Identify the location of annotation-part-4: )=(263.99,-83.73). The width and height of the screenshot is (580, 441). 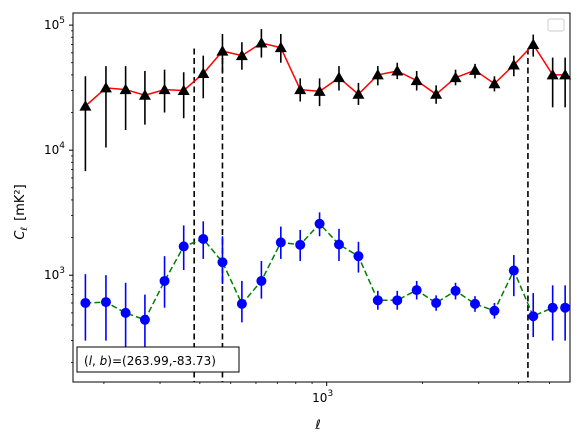
(161, 361).